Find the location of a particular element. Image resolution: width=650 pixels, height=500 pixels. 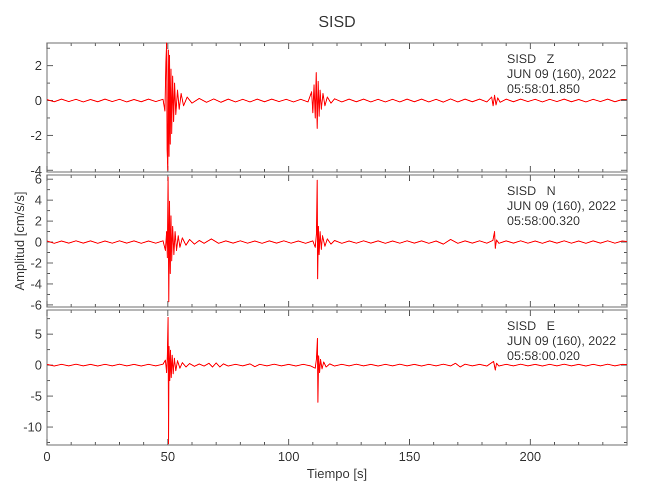

y-axis-title: Amplitud [cm/s/s] is located at coordinates (19, 241).